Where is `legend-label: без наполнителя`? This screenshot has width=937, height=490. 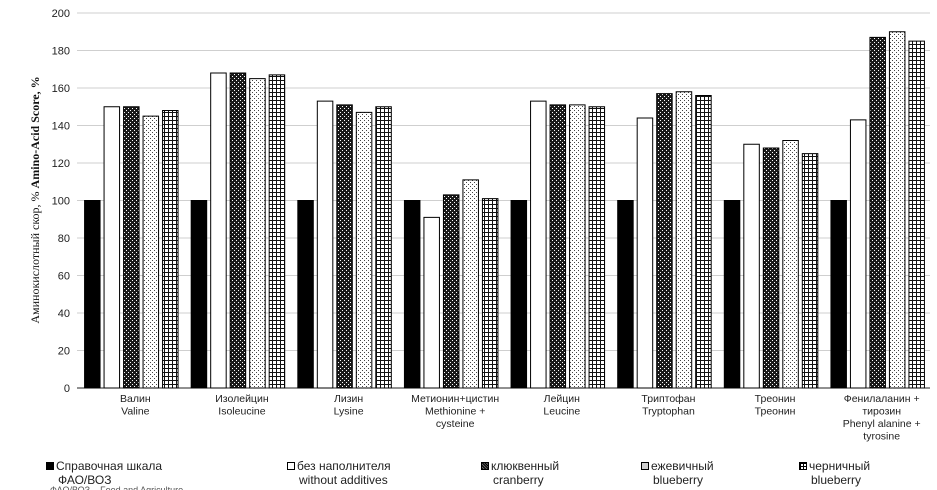
legend-label: без наполнителя is located at coordinates (344, 466).